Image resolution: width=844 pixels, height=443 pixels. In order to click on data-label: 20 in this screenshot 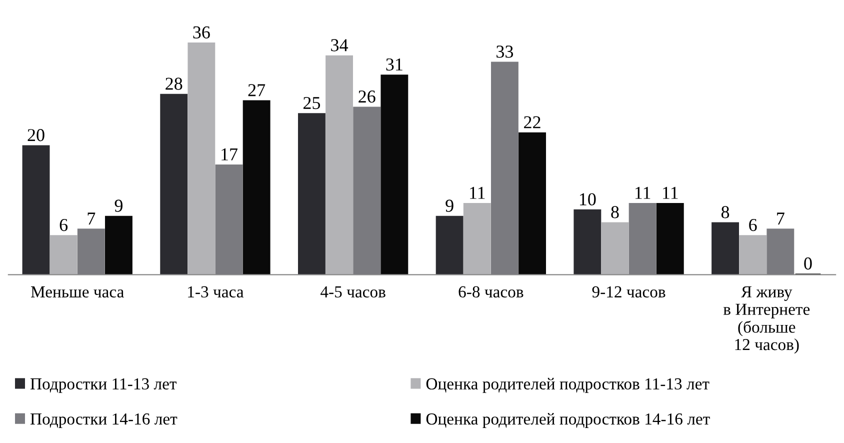, I will do `click(36, 135)`.